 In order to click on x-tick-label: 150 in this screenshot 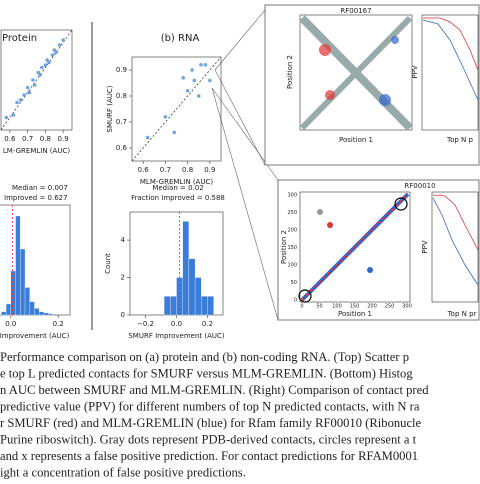, I will do `click(355, 307)`.